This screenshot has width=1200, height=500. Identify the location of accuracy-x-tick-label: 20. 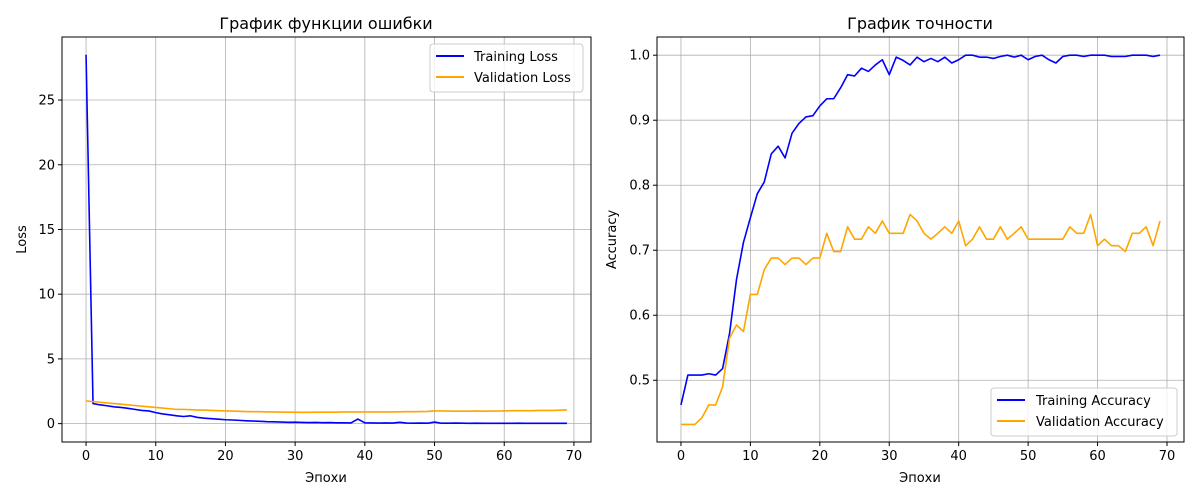
(820, 456).